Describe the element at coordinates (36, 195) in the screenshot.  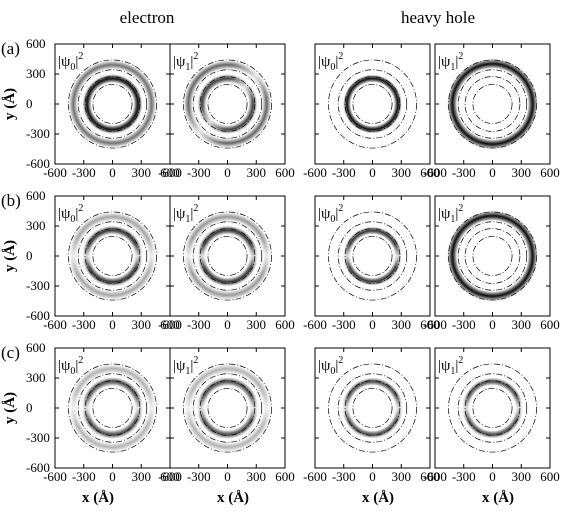
I see `y-tick-label: 600` at that location.